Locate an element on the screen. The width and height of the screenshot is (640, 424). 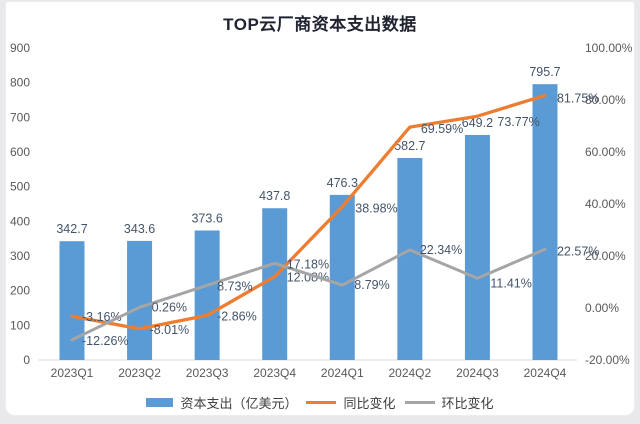
qoq-point-label: 22.34% is located at coordinates (441, 250).